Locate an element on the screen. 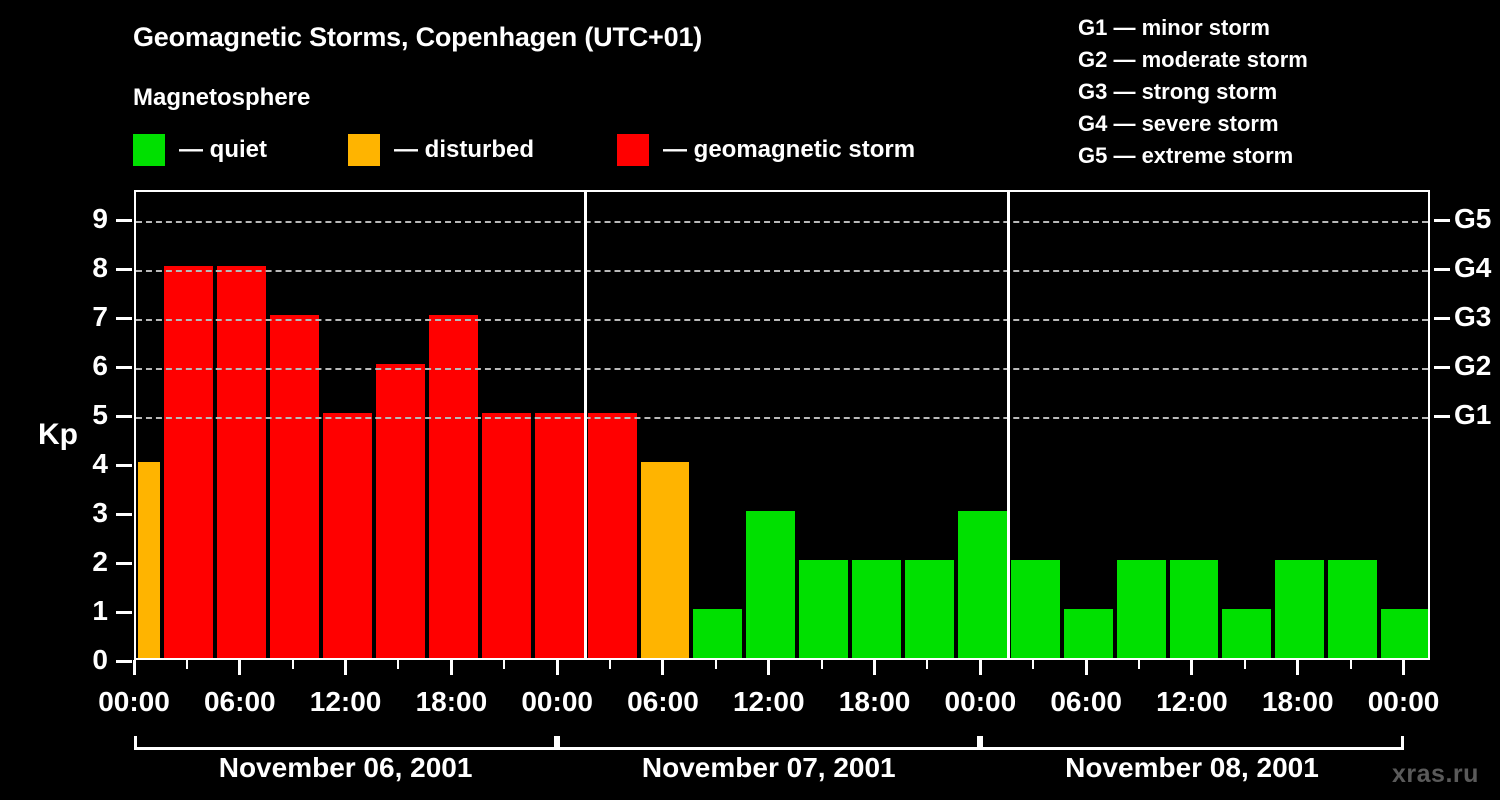 The height and width of the screenshot is (800, 1500). g-tick-mark-G2 is located at coordinates (1442, 368).